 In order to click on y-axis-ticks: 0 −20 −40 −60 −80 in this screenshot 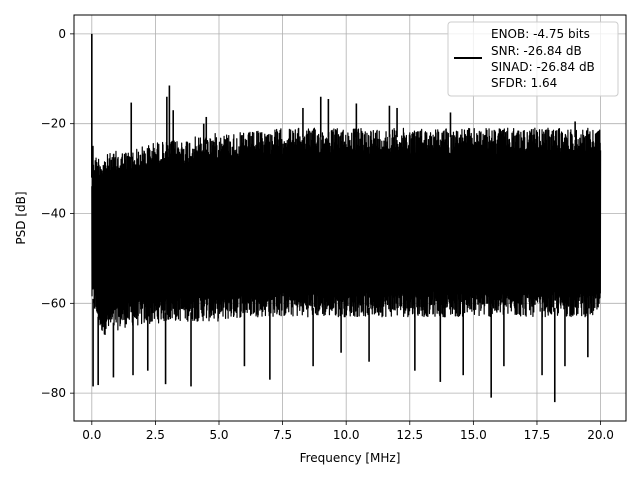, I will do `click(57, 213)`.